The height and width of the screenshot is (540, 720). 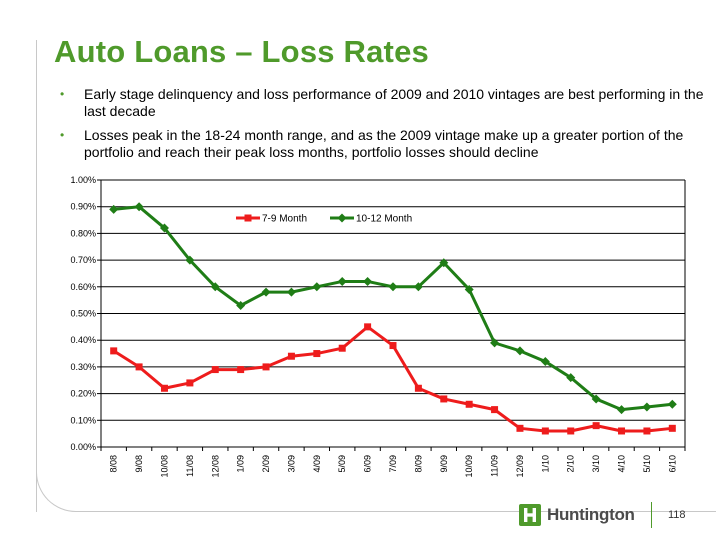 What do you see at coordinates (83, 394) in the screenshot?
I see `y-tick-label: 0.20%` at bounding box center [83, 394].